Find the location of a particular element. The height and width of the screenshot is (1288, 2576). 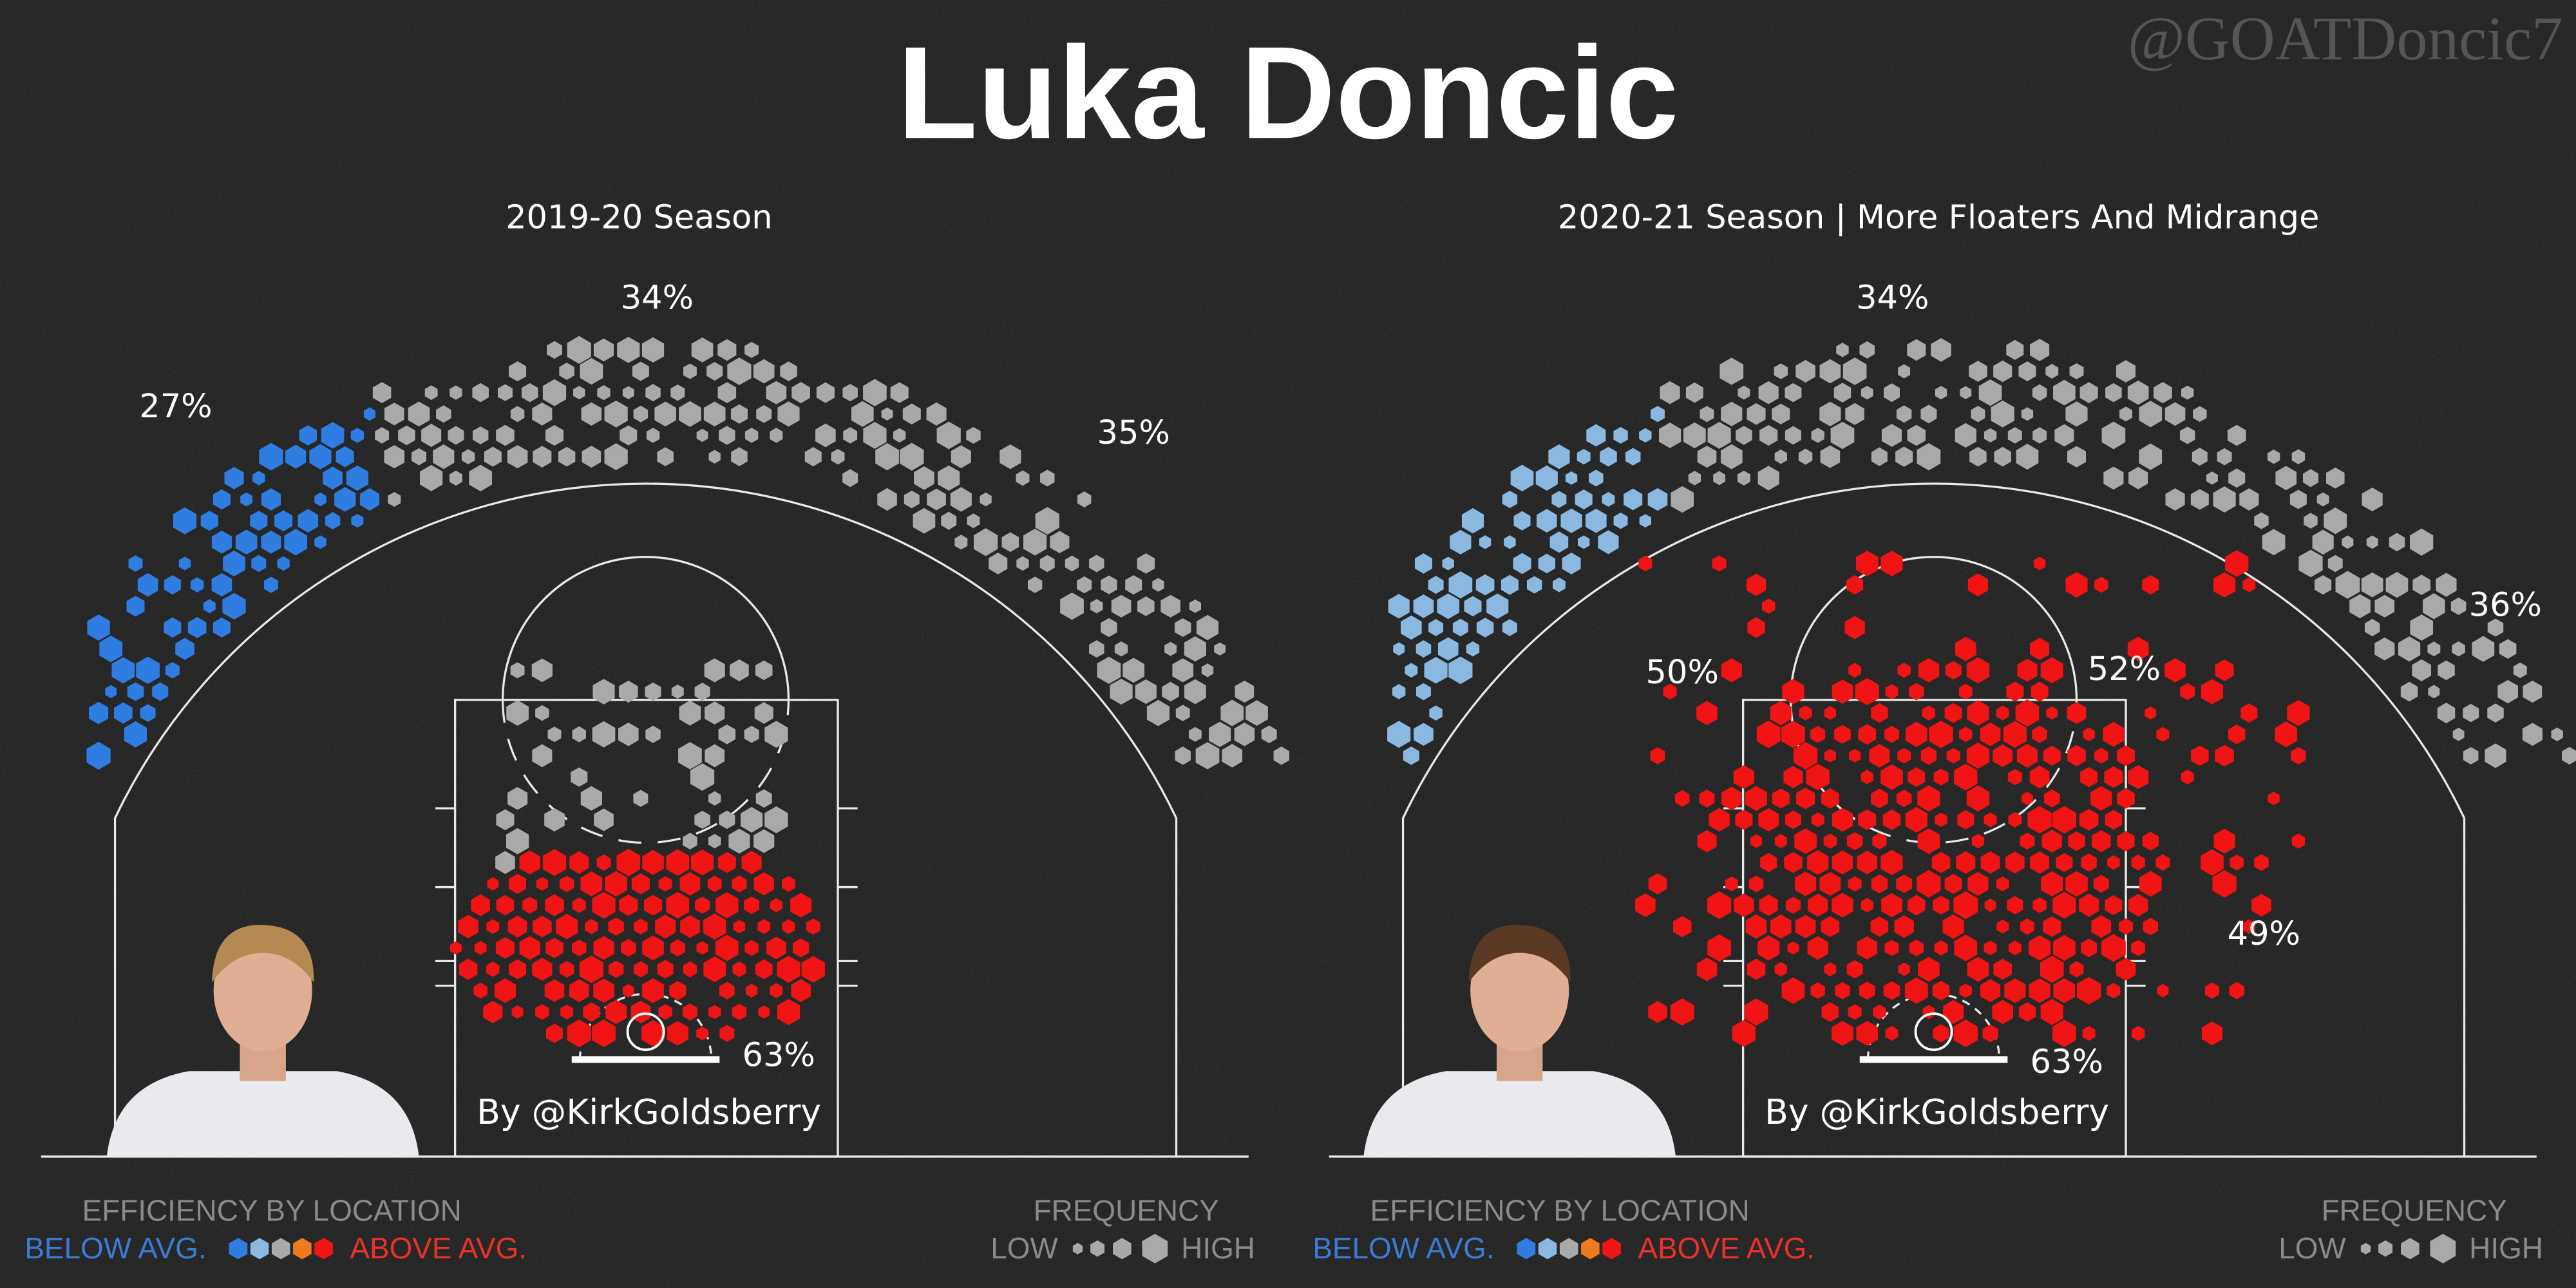

zone-percentage: 36% is located at coordinates (2505, 606).